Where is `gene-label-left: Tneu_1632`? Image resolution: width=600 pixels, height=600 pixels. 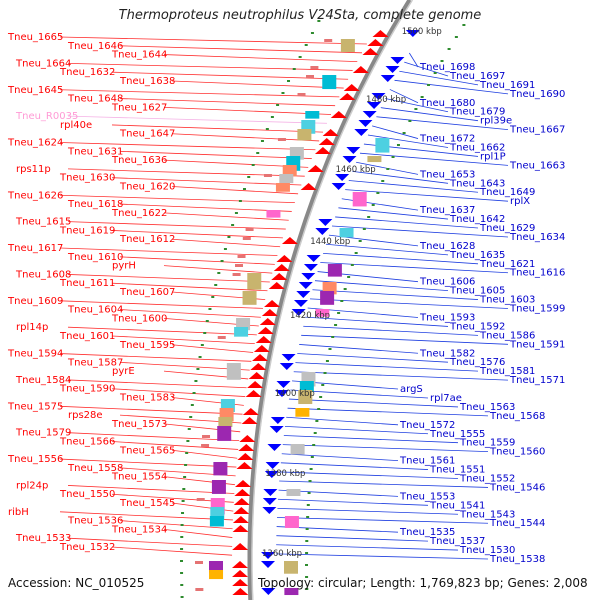
gene-label-left: Tneu_1632 is located at coordinates (87, 72).